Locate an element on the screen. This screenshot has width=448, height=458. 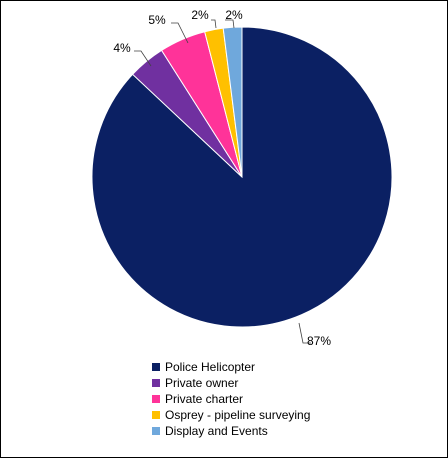
pie-slice-display-events is located at coordinates (232, 102).